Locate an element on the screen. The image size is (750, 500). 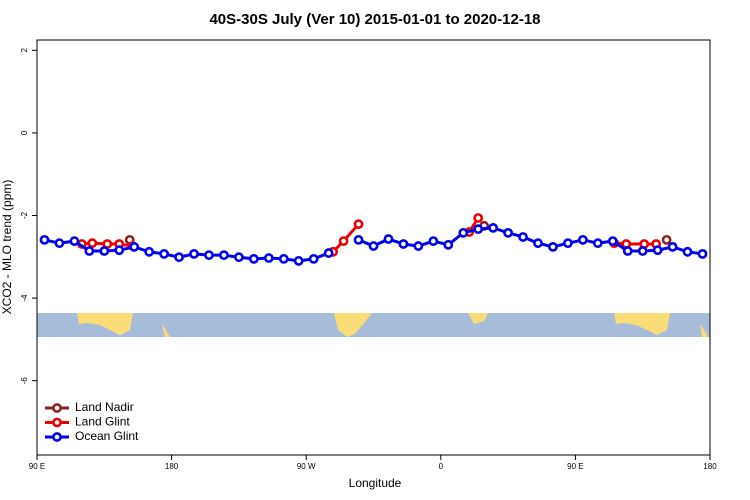
y-tick-label: -2 is located at coordinates (24, 215).